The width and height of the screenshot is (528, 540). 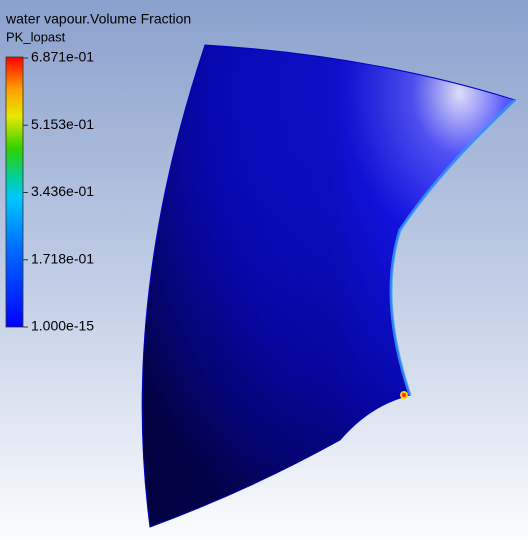 I want to click on legend-variable: water vapour.Volume Fraction, so click(x=98, y=19).